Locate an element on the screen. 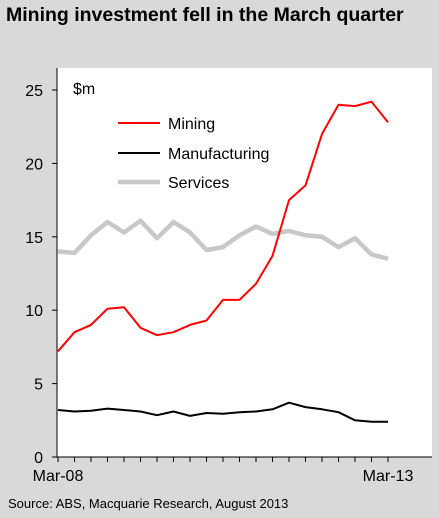 The height and width of the screenshot is (518, 439). y-axis-unit-label: $m is located at coordinates (84, 89).